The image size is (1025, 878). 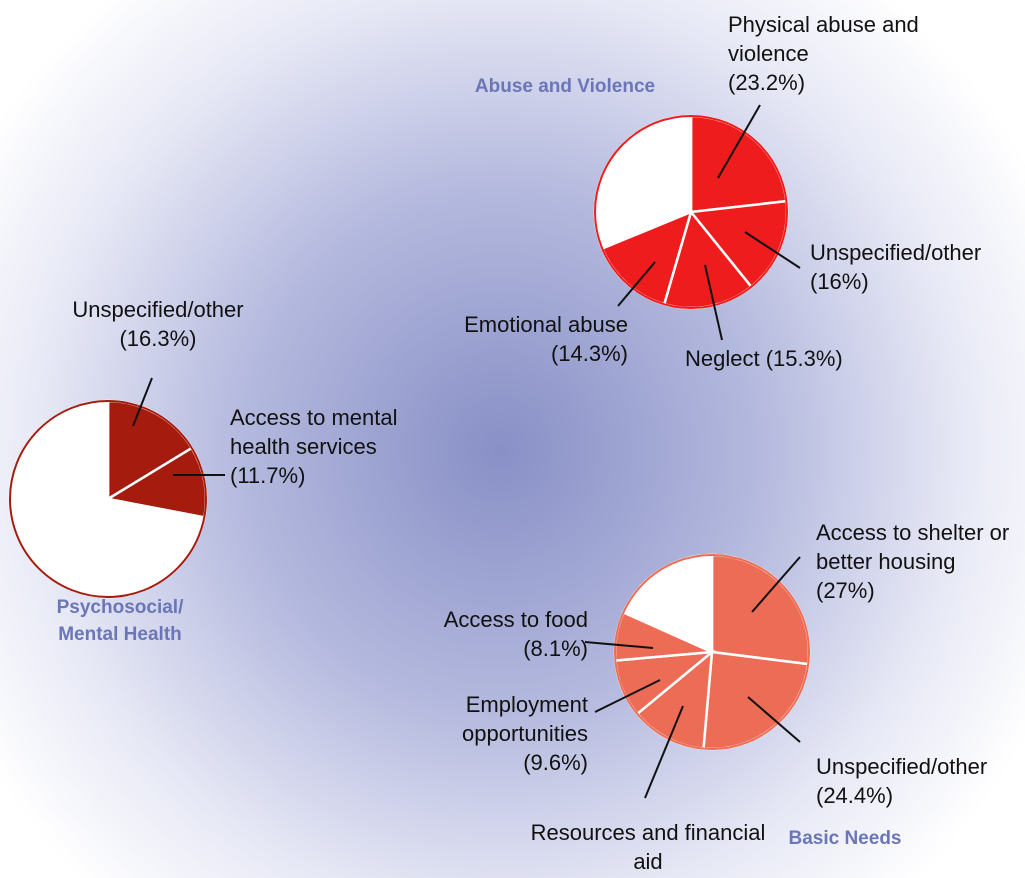 What do you see at coordinates (845, 838) in the screenshot?
I see `pie-title: Basic Needs` at bounding box center [845, 838].